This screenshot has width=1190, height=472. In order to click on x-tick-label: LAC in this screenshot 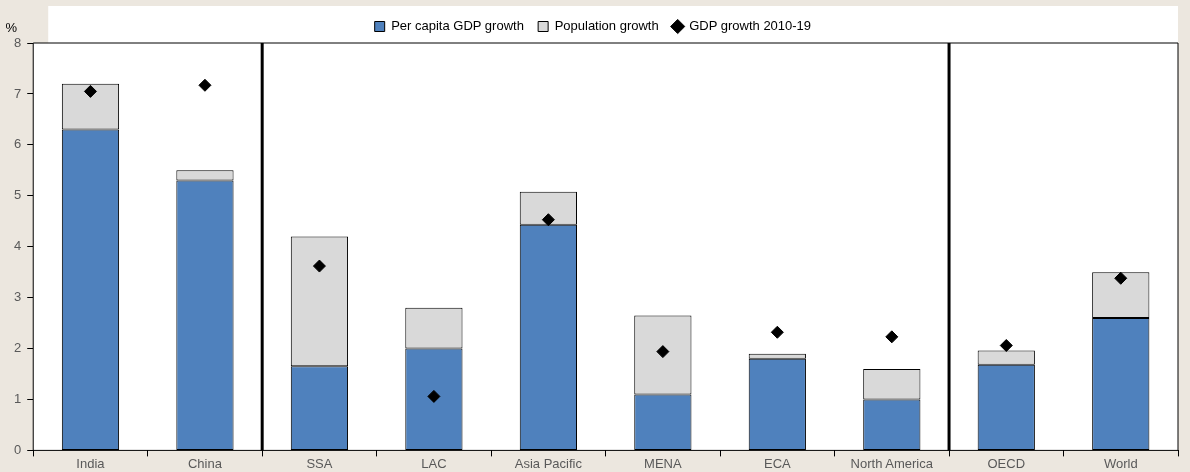, I will do `click(434, 463)`.